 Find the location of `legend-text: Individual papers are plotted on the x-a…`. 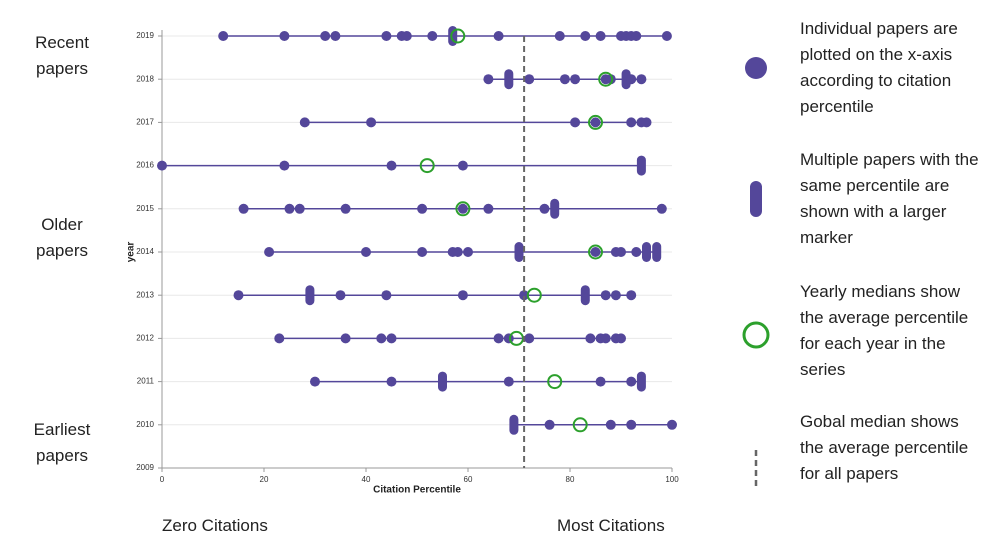

legend-text: Individual papers are plotted on the x-a… is located at coordinates (879, 67).